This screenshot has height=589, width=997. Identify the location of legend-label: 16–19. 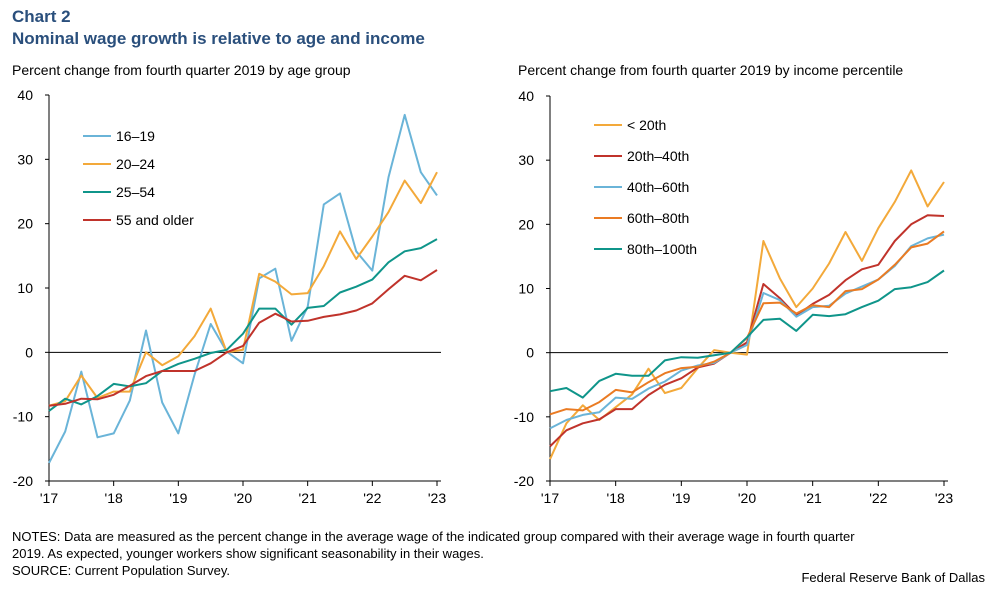
(135, 136).